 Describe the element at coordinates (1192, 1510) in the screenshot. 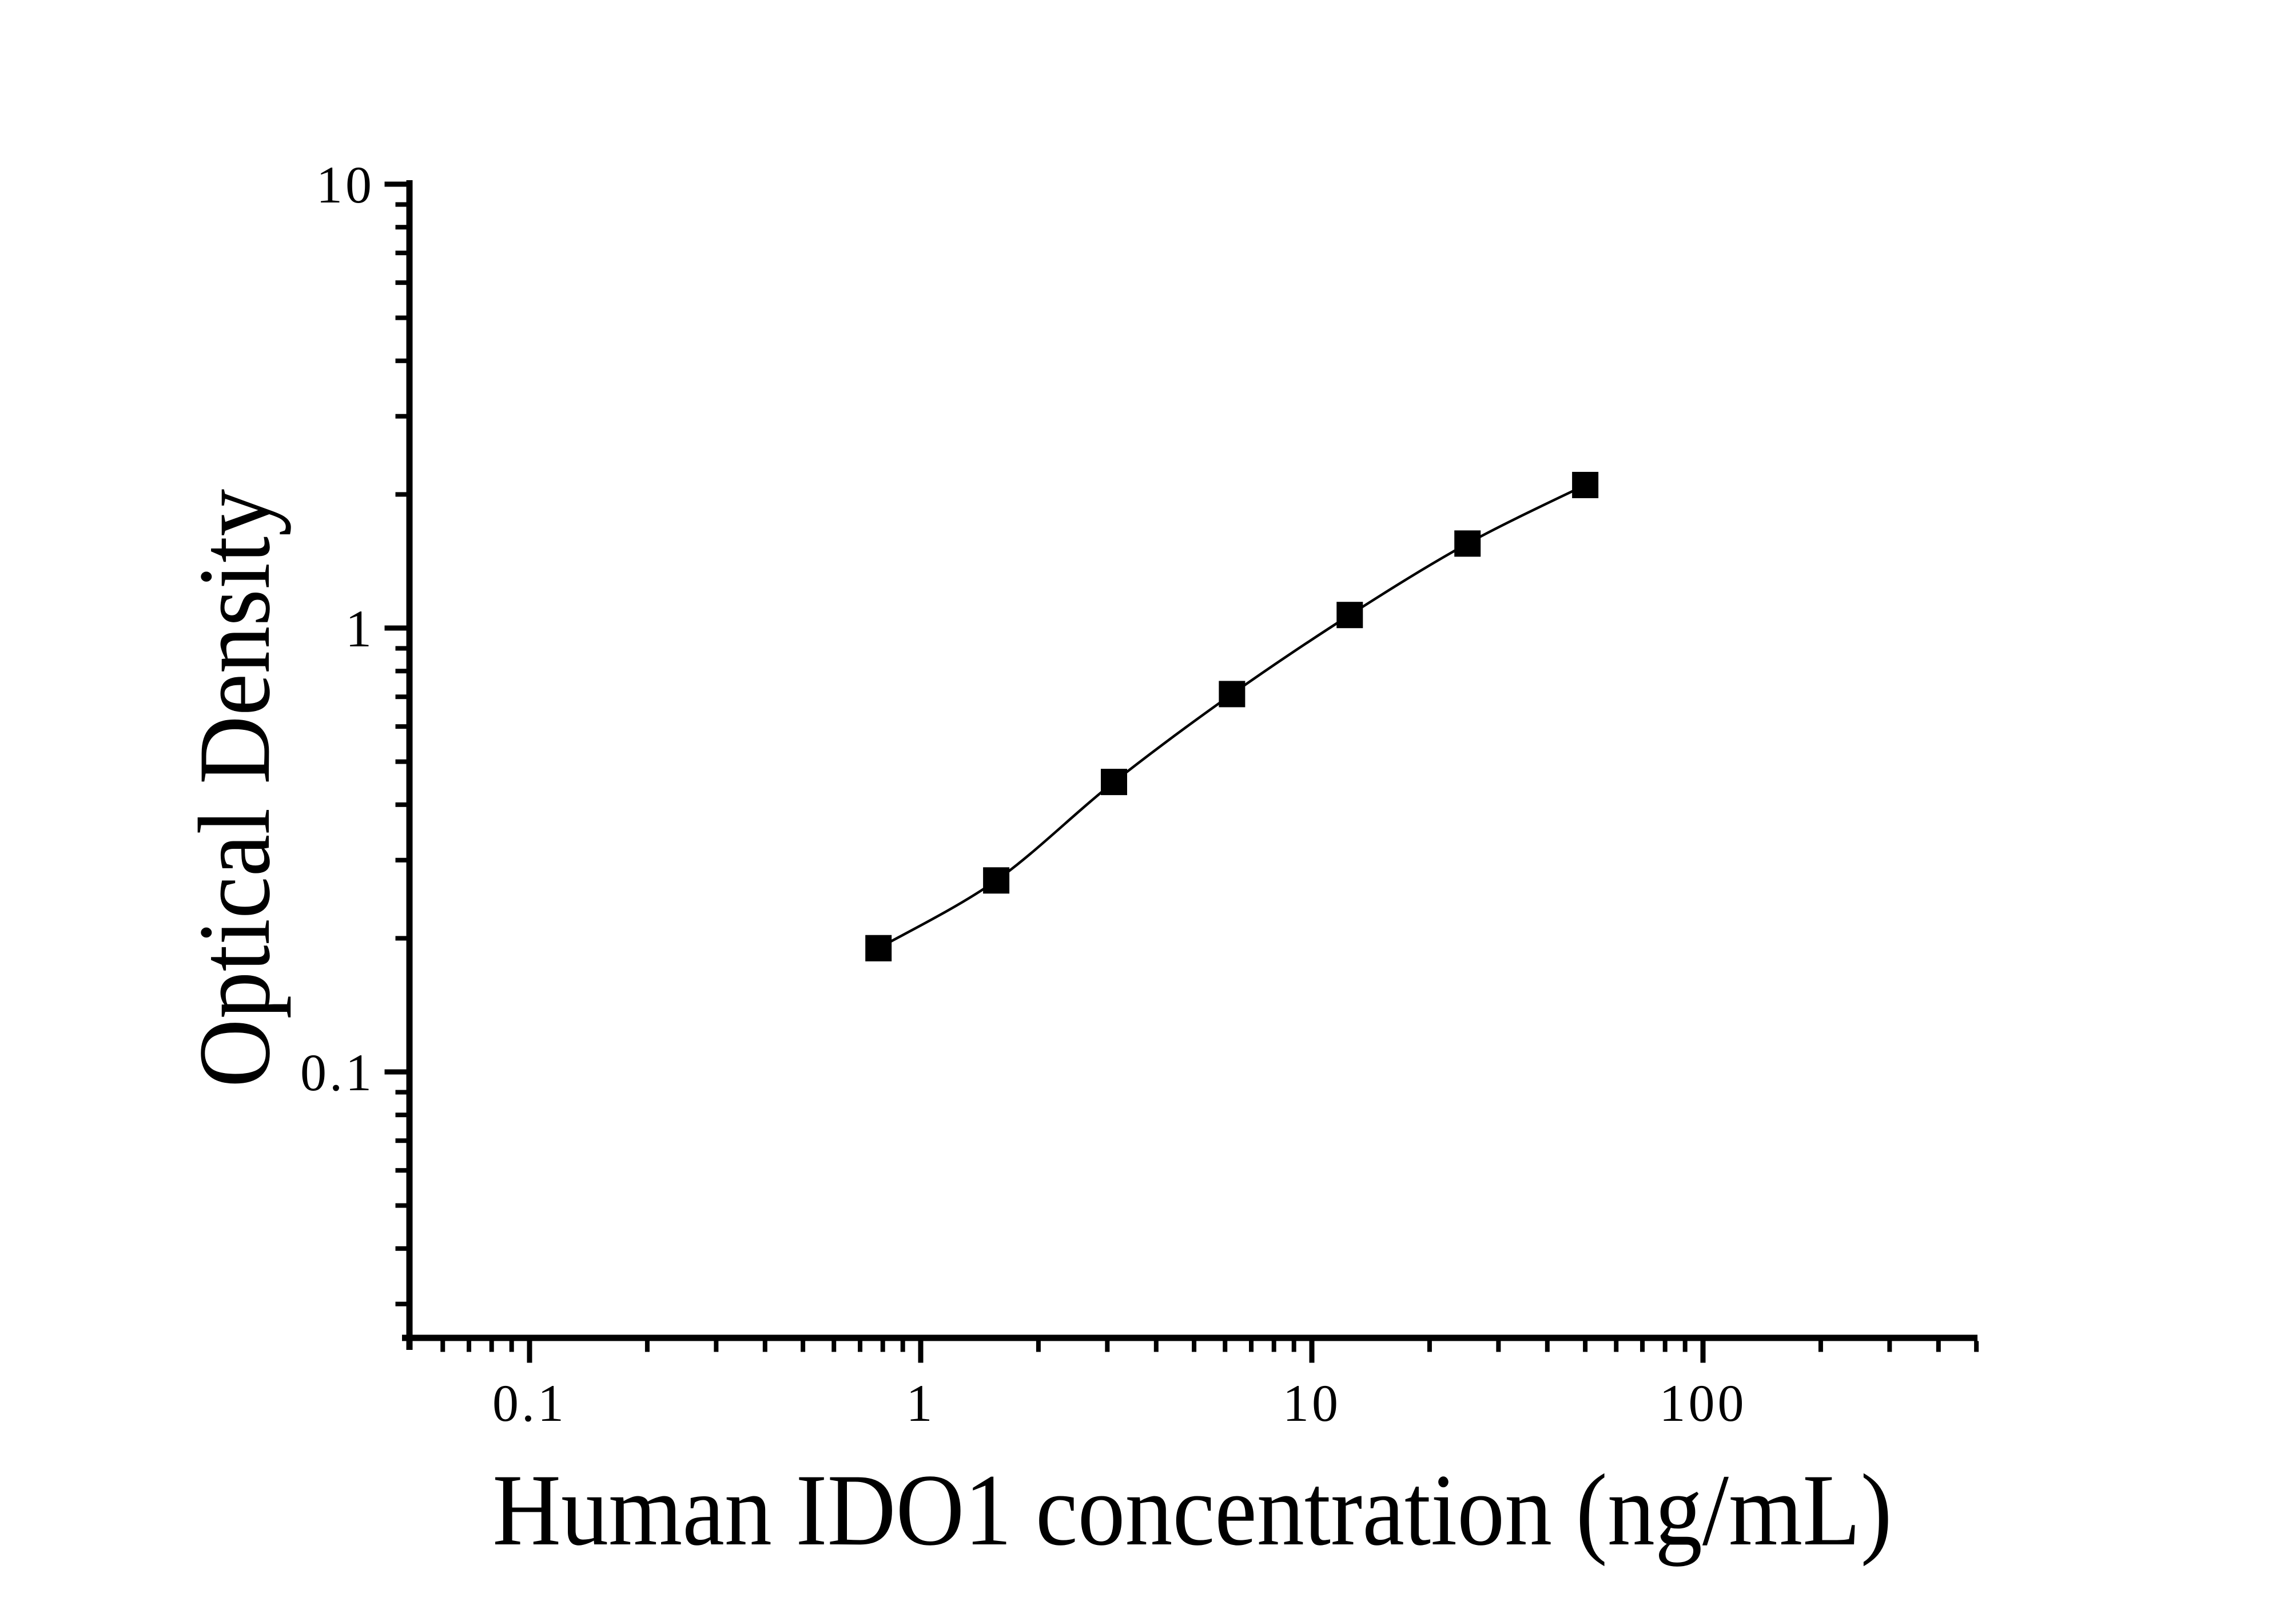

I see `x-axis-title: Human IDO1 concentration (ng/mL)` at that location.